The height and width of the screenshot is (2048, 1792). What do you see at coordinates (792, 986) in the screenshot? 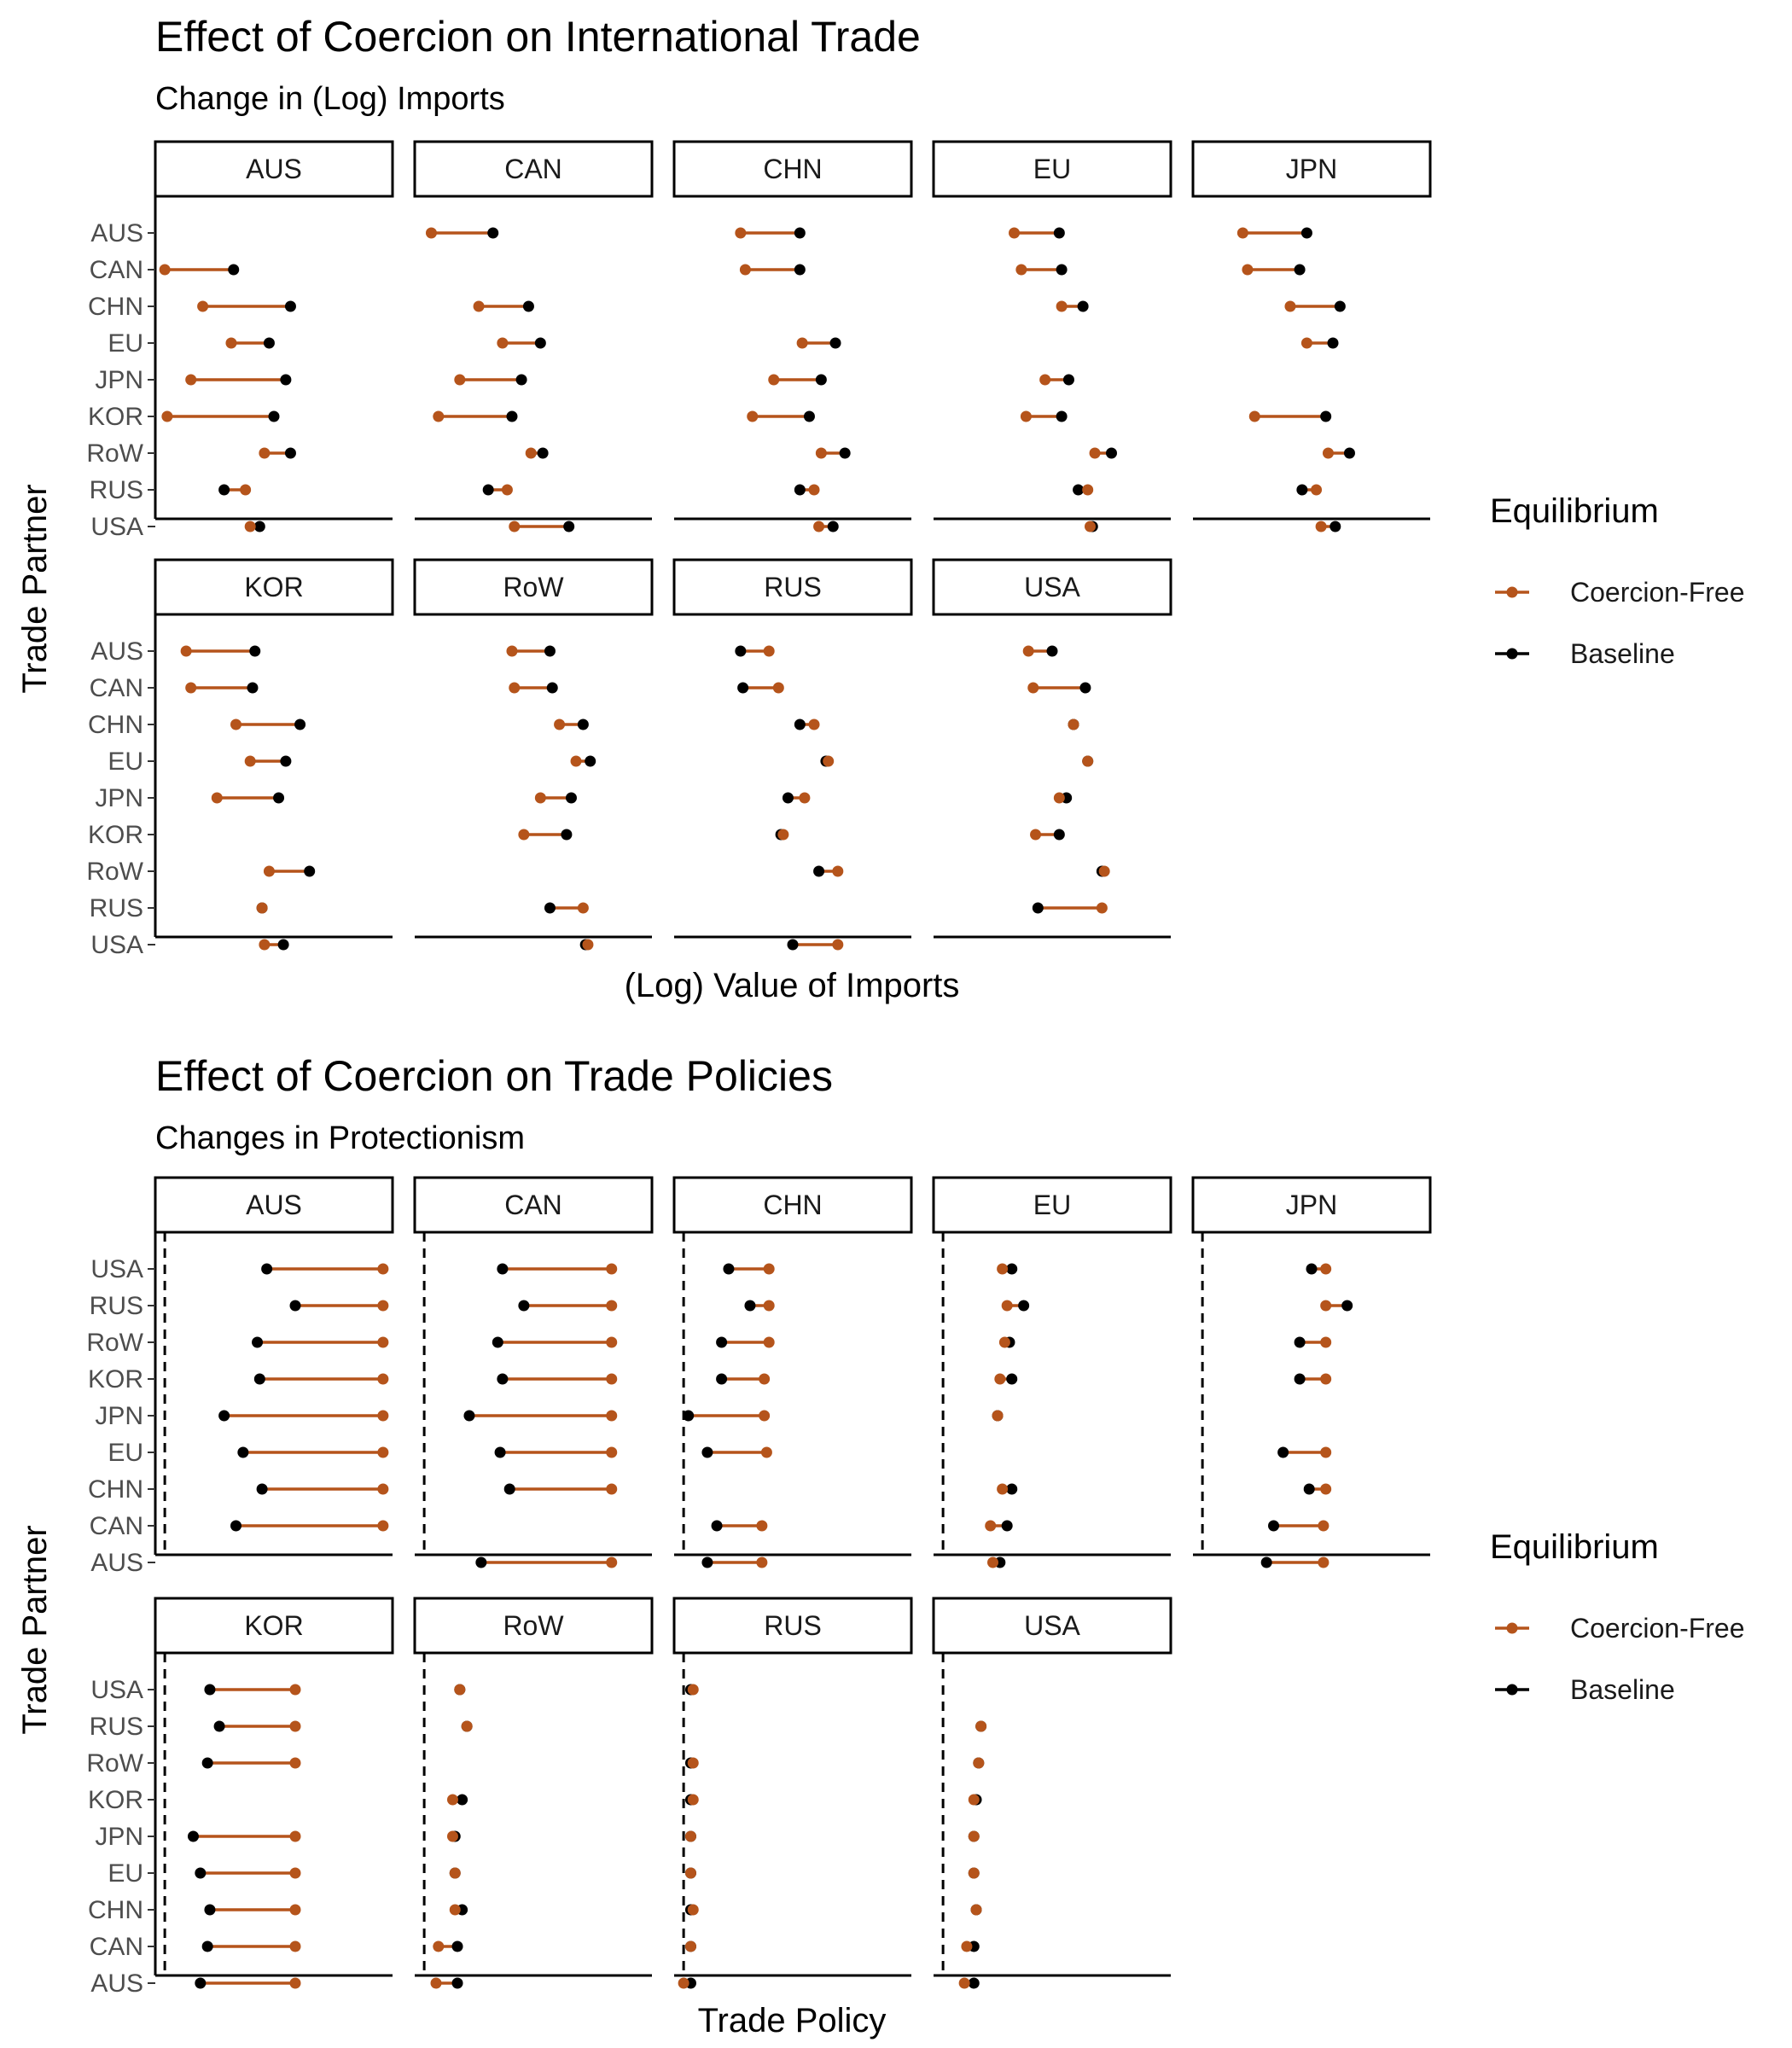
I see `x-axis-title: (Log) Value of Imports` at bounding box center [792, 986].